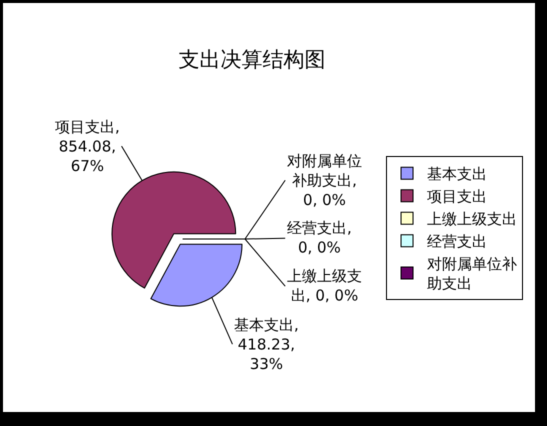 This screenshot has width=547, height=426. Describe the element at coordinates (266, 344) in the screenshot. I see `data-label: 基本支出, 418.23, 33%` at that location.